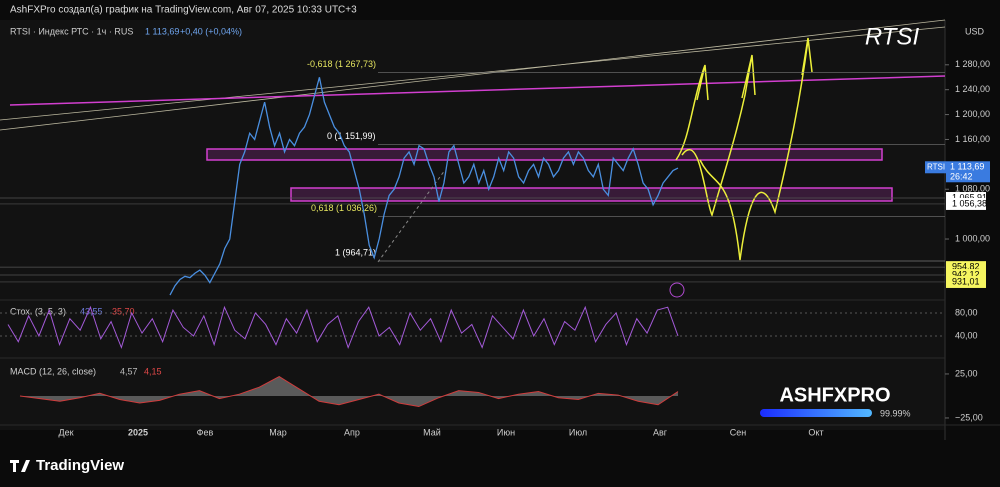  I want to click on fib-label: 0,618 (1 036,26), so click(344, 208).